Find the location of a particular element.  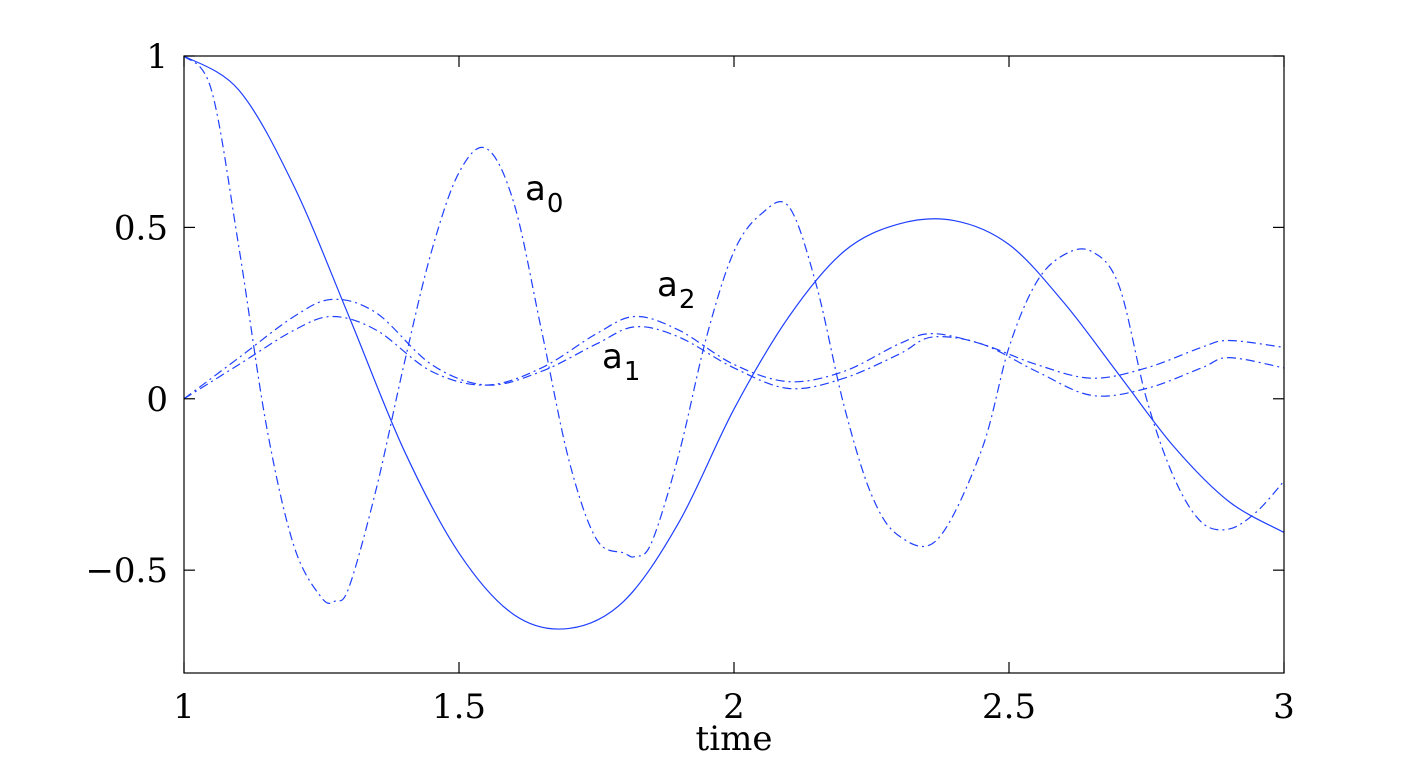

y-tick-label: 1 is located at coordinates (157, 57).